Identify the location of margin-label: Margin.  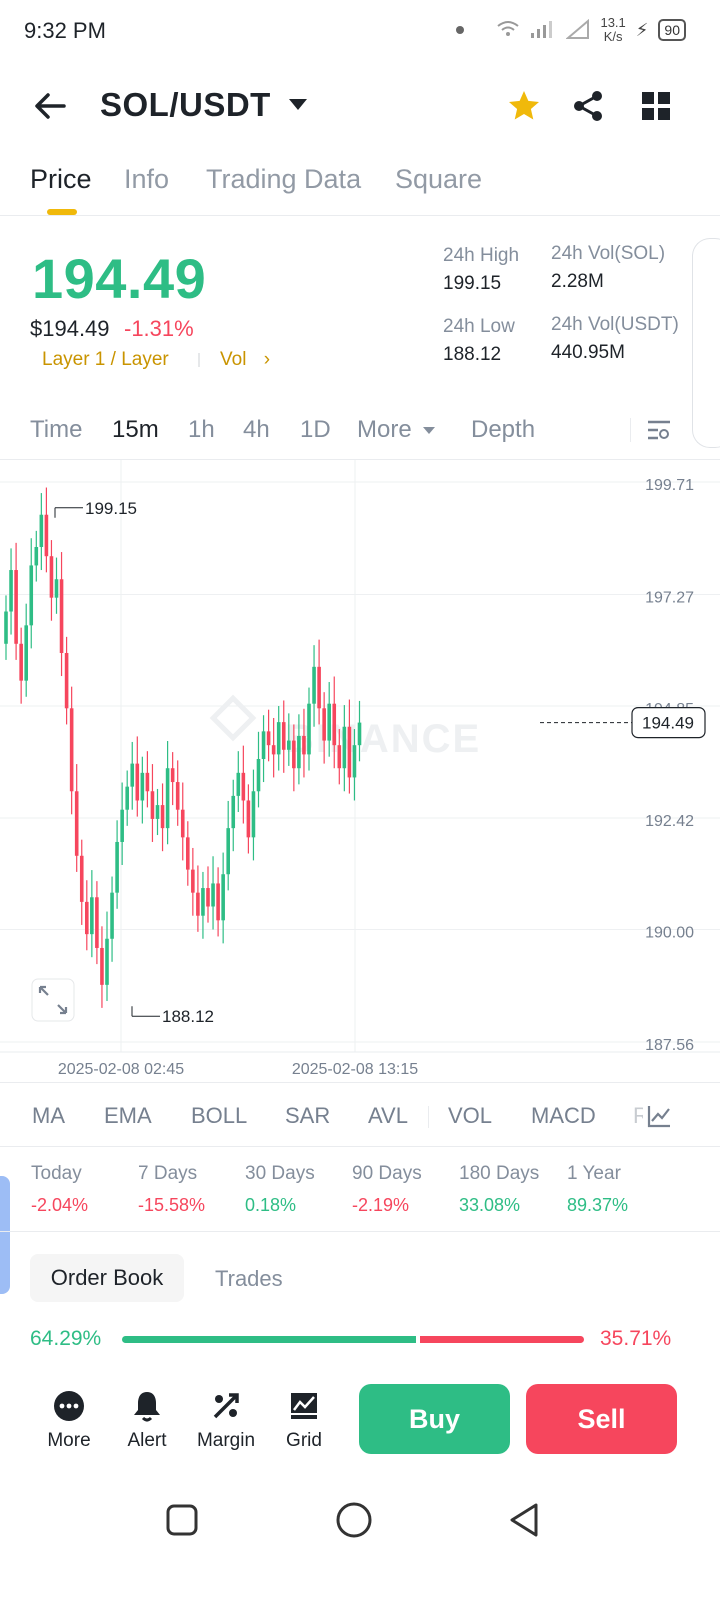
(226, 1440).